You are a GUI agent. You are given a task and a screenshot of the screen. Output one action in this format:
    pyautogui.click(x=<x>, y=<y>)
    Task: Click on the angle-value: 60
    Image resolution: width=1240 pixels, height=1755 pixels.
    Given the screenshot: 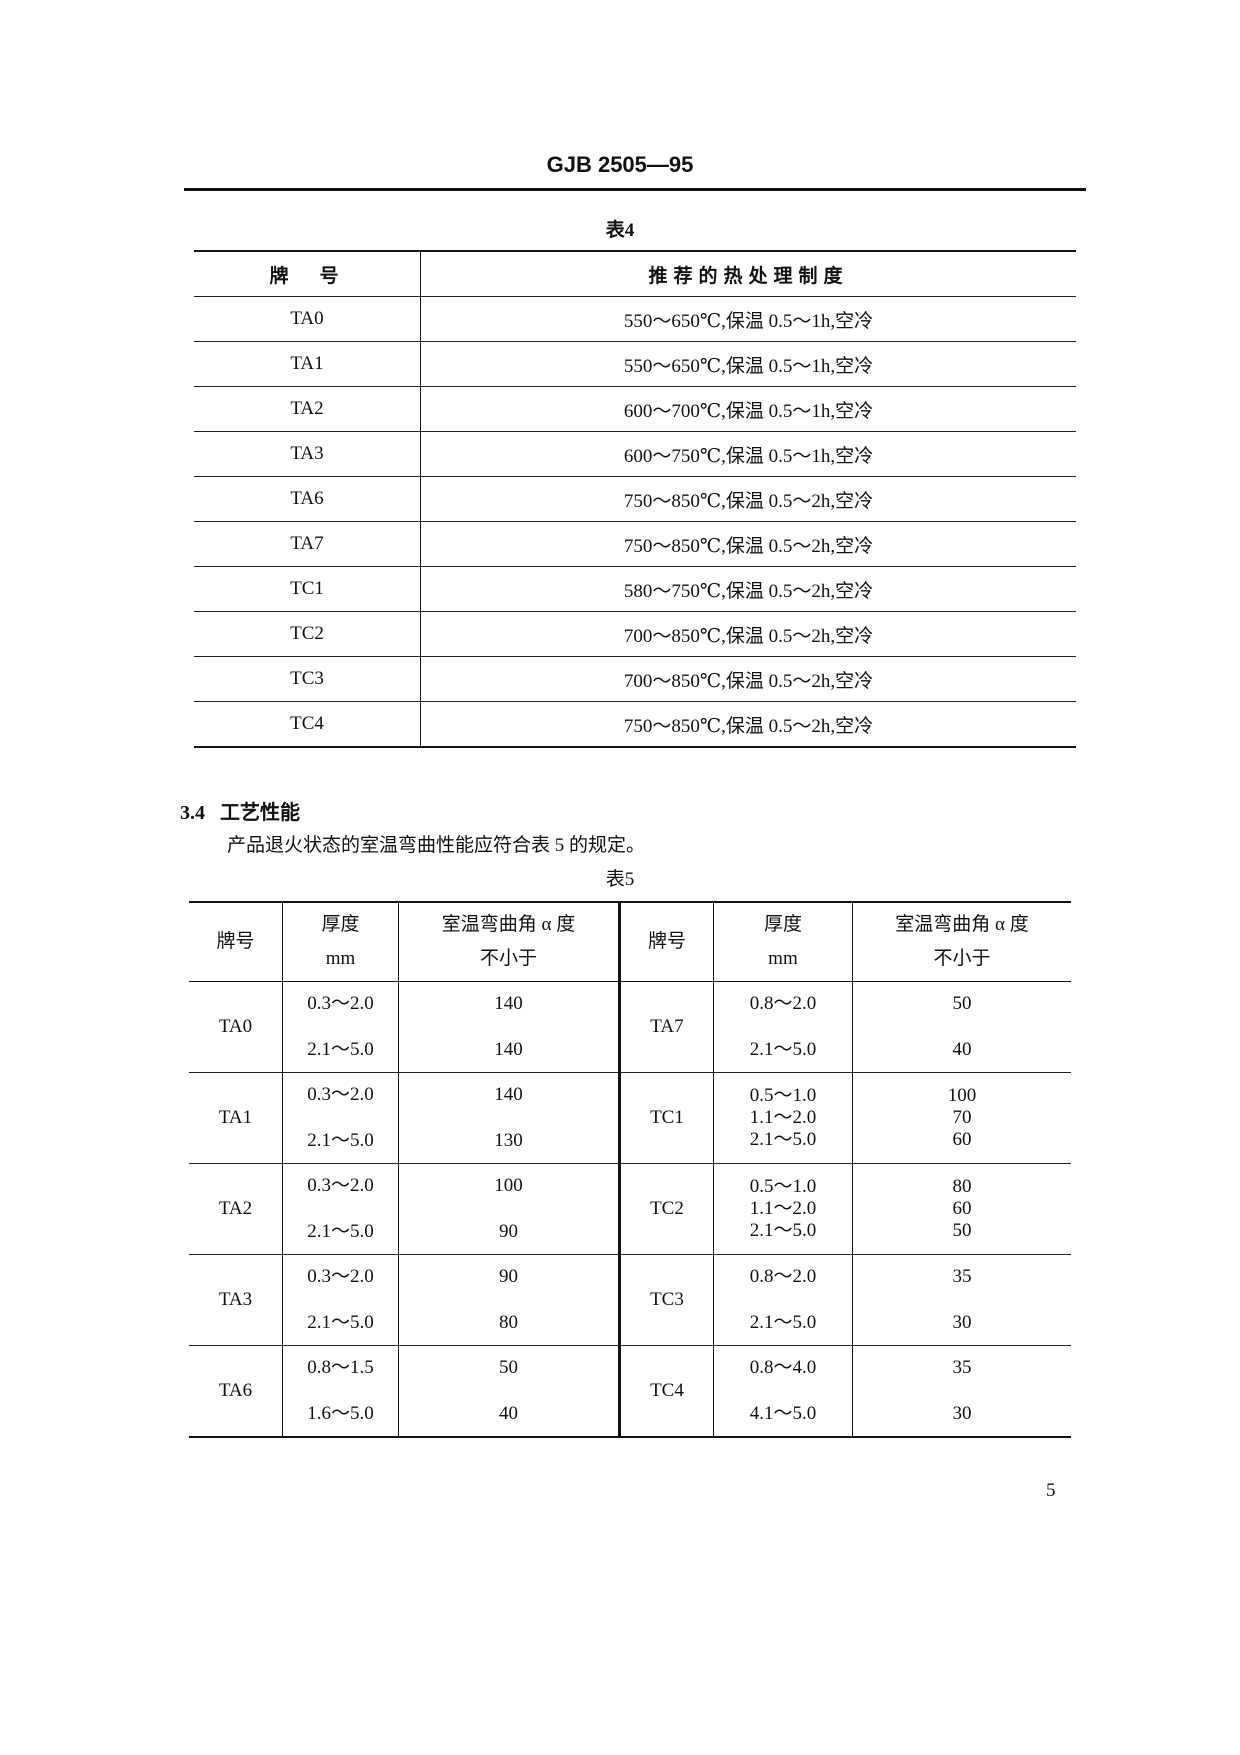 What is the action you would take?
    pyautogui.click(x=962, y=1208)
    